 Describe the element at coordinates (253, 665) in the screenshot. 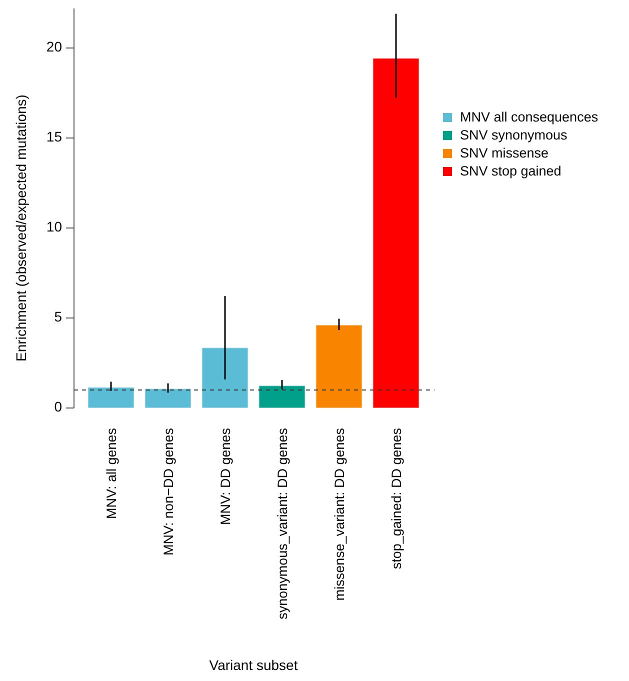

I see `x-axis-title: Variant subset` at that location.